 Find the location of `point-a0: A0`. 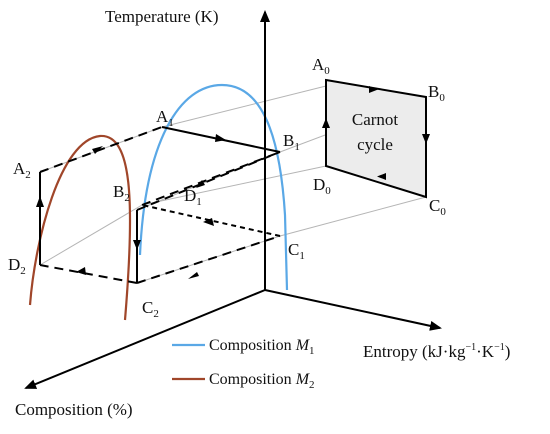

point-a0: A0 is located at coordinates (321, 66).